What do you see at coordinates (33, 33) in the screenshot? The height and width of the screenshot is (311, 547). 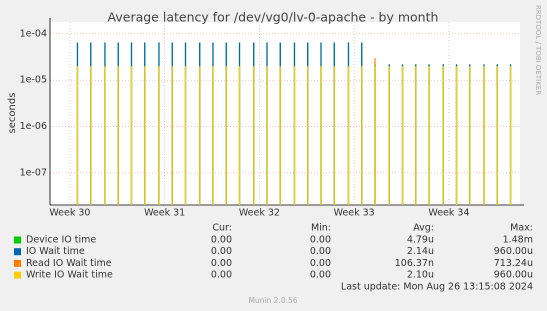 I see `y-tick-label: 1e-04` at bounding box center [33, 33].